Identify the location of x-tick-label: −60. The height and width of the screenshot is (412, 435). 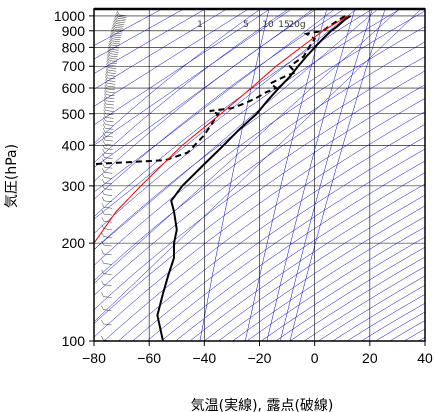
(149, 358).